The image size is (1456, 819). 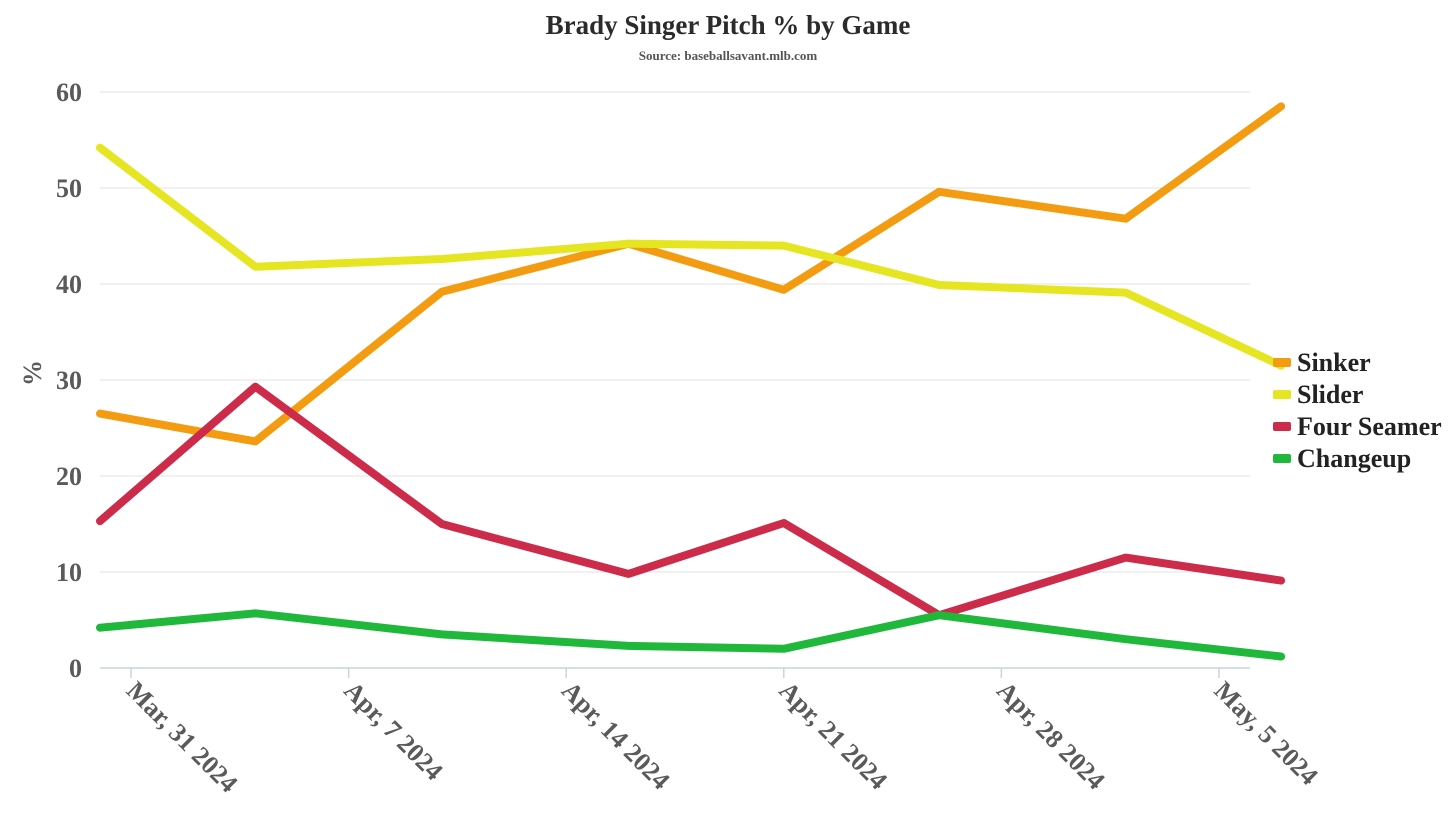 I want to click on legend-label-changeup: Changeup, so click(x=1354, y=458).